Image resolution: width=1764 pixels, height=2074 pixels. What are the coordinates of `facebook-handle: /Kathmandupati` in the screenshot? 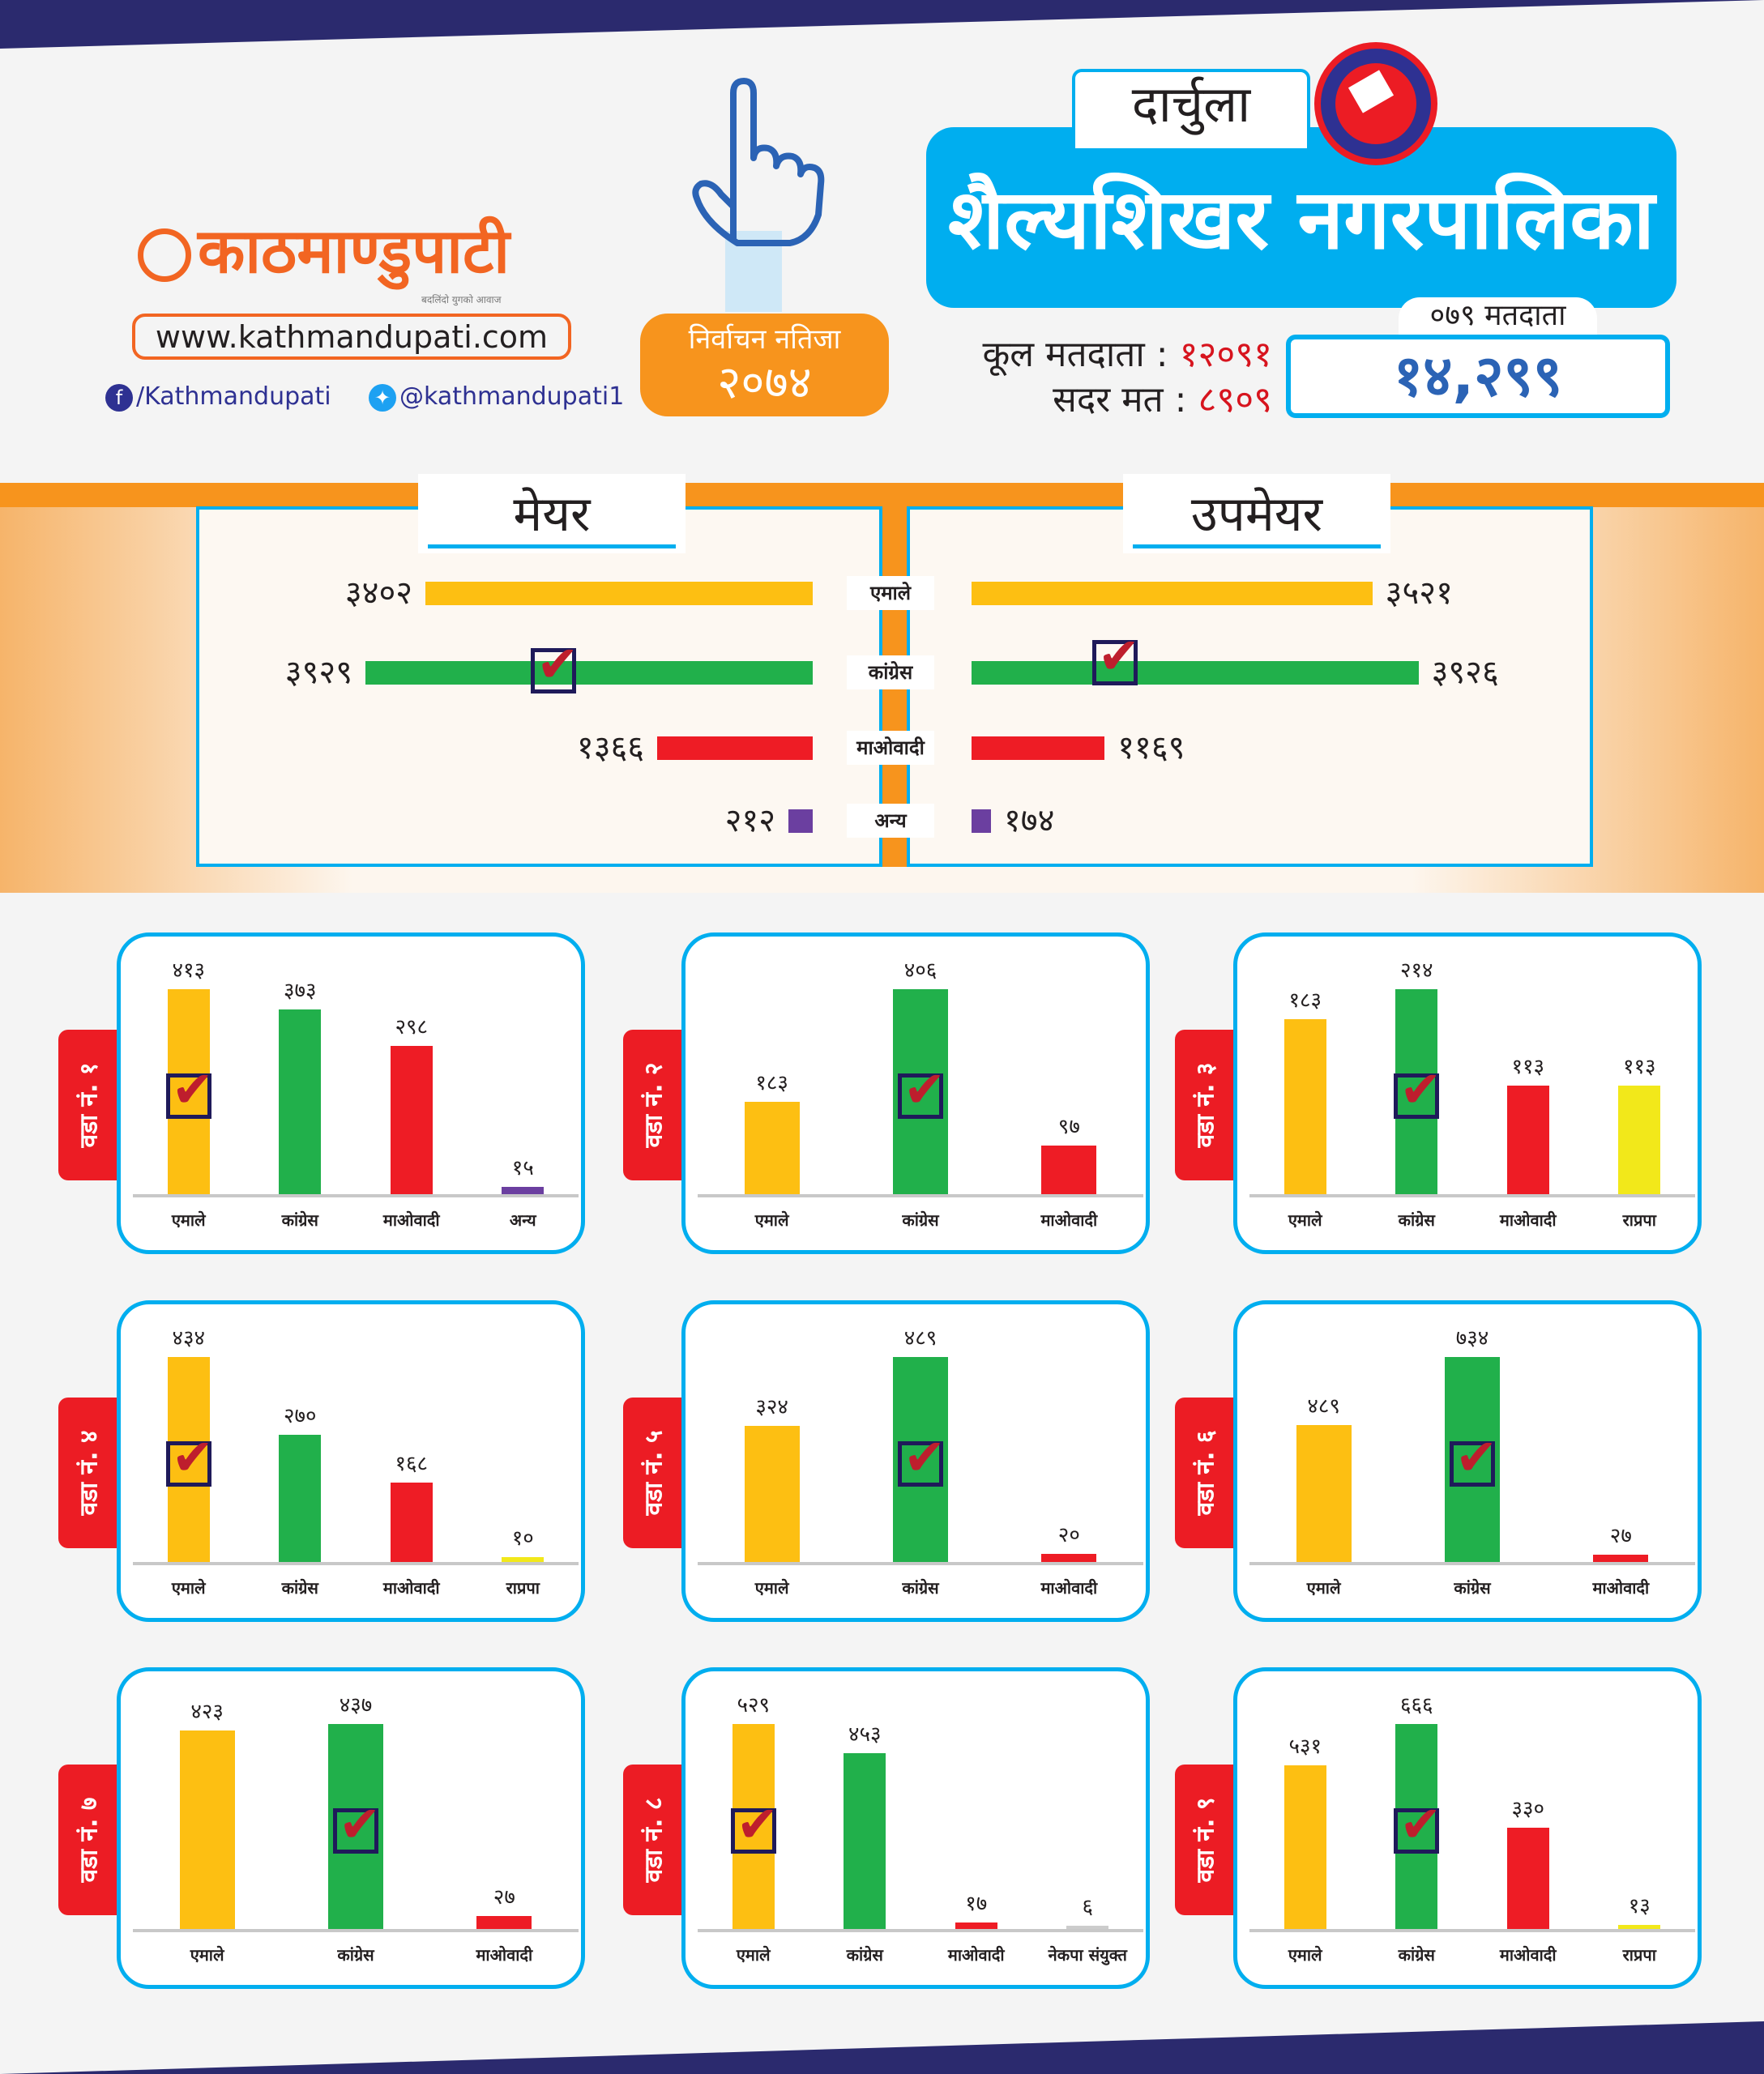 It's located at (233, 397).